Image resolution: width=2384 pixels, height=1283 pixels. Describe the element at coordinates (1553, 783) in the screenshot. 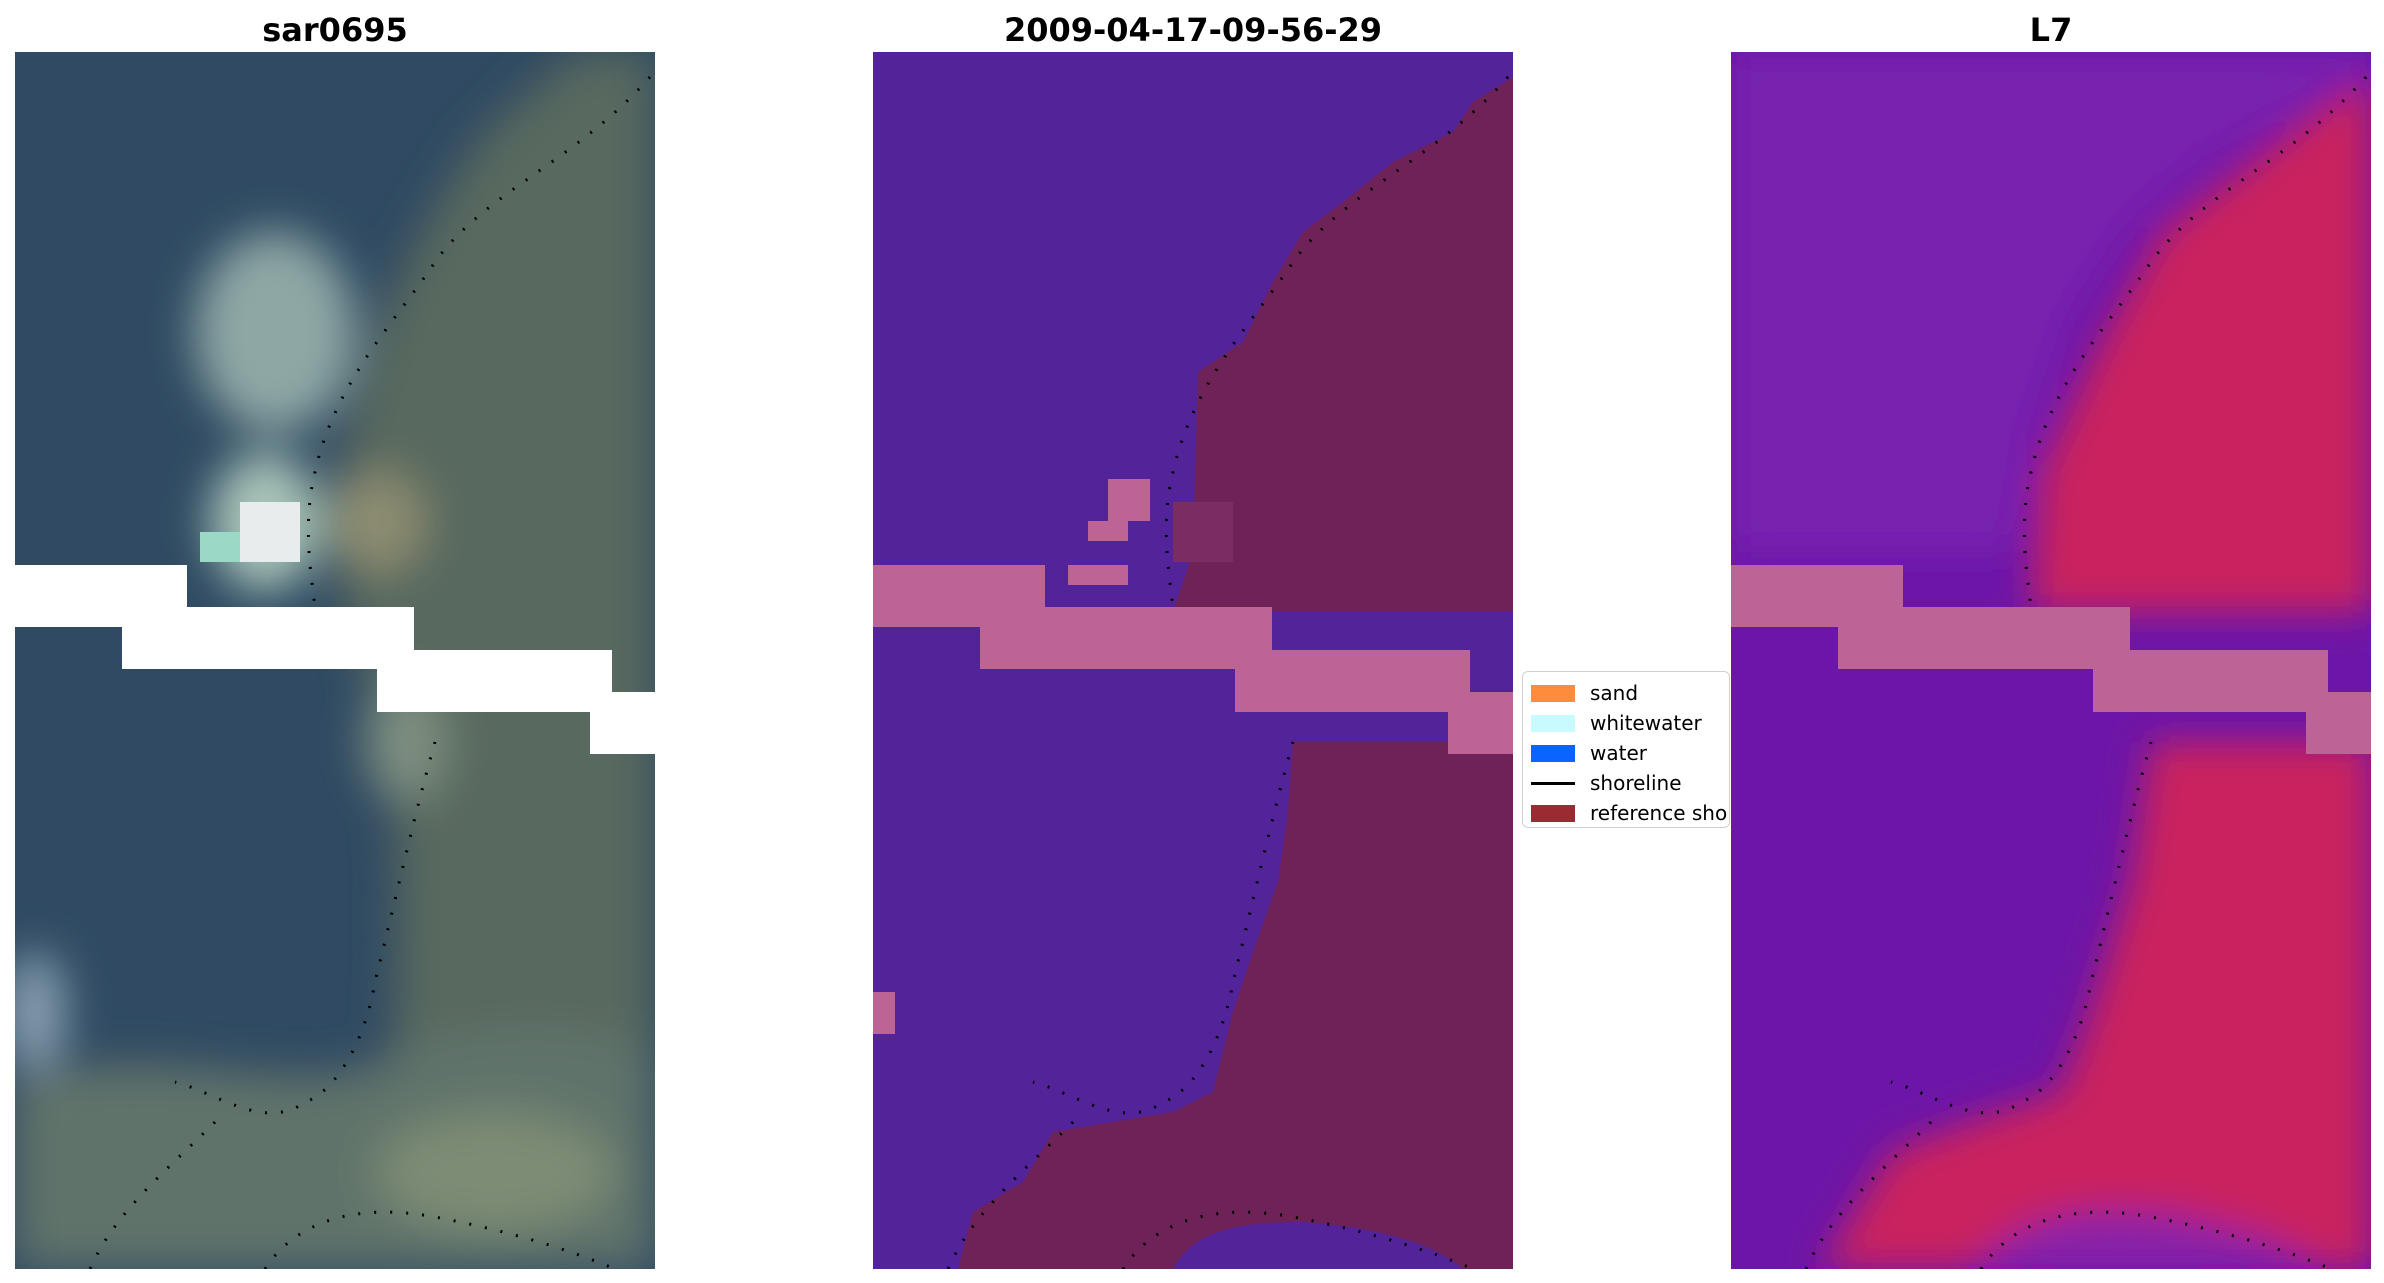

I see `legend-line-shoreline` at that location.